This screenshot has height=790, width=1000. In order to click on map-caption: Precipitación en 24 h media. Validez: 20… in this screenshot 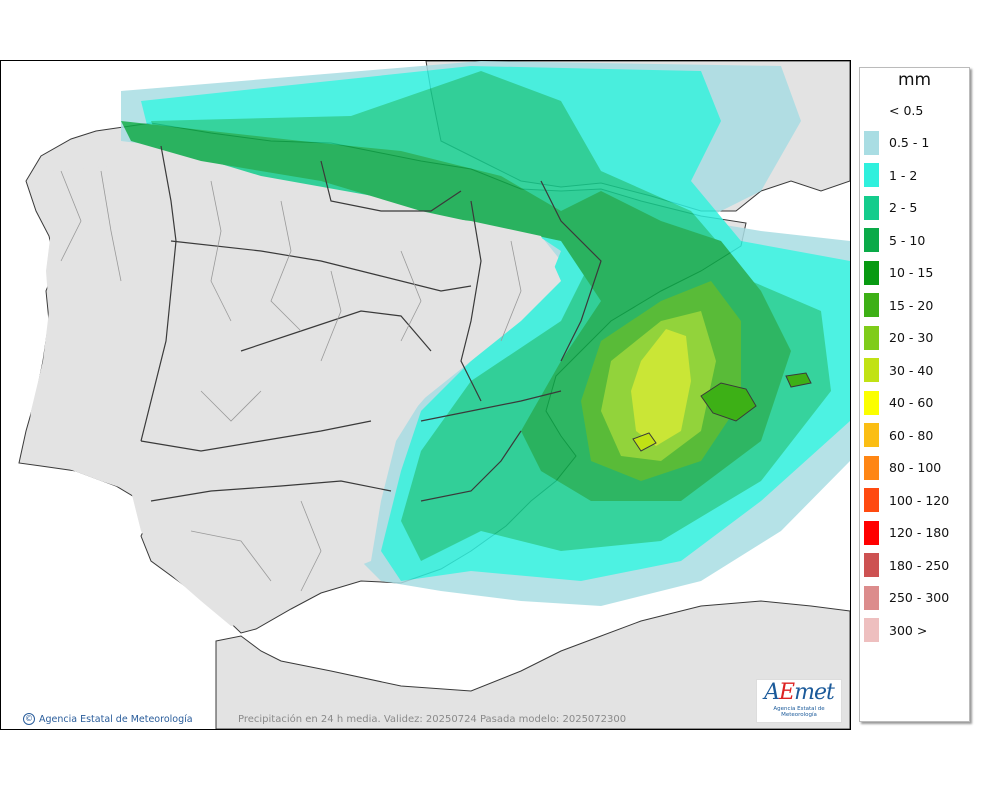, I will do `click(432, 719)`.